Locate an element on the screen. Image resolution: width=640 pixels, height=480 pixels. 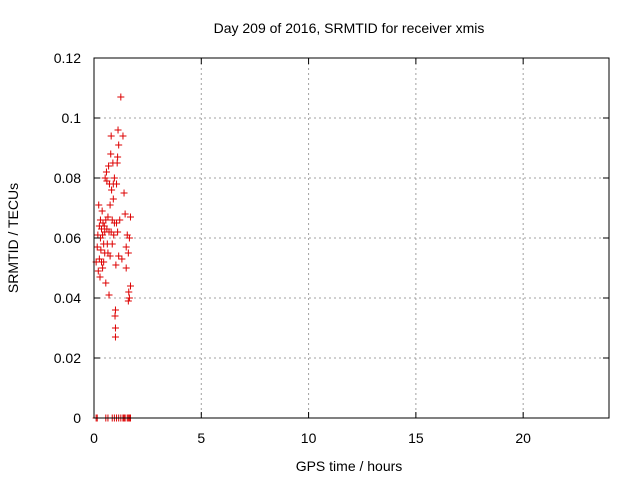
x-tick-label: 0 is located at coordinates (94, 438).